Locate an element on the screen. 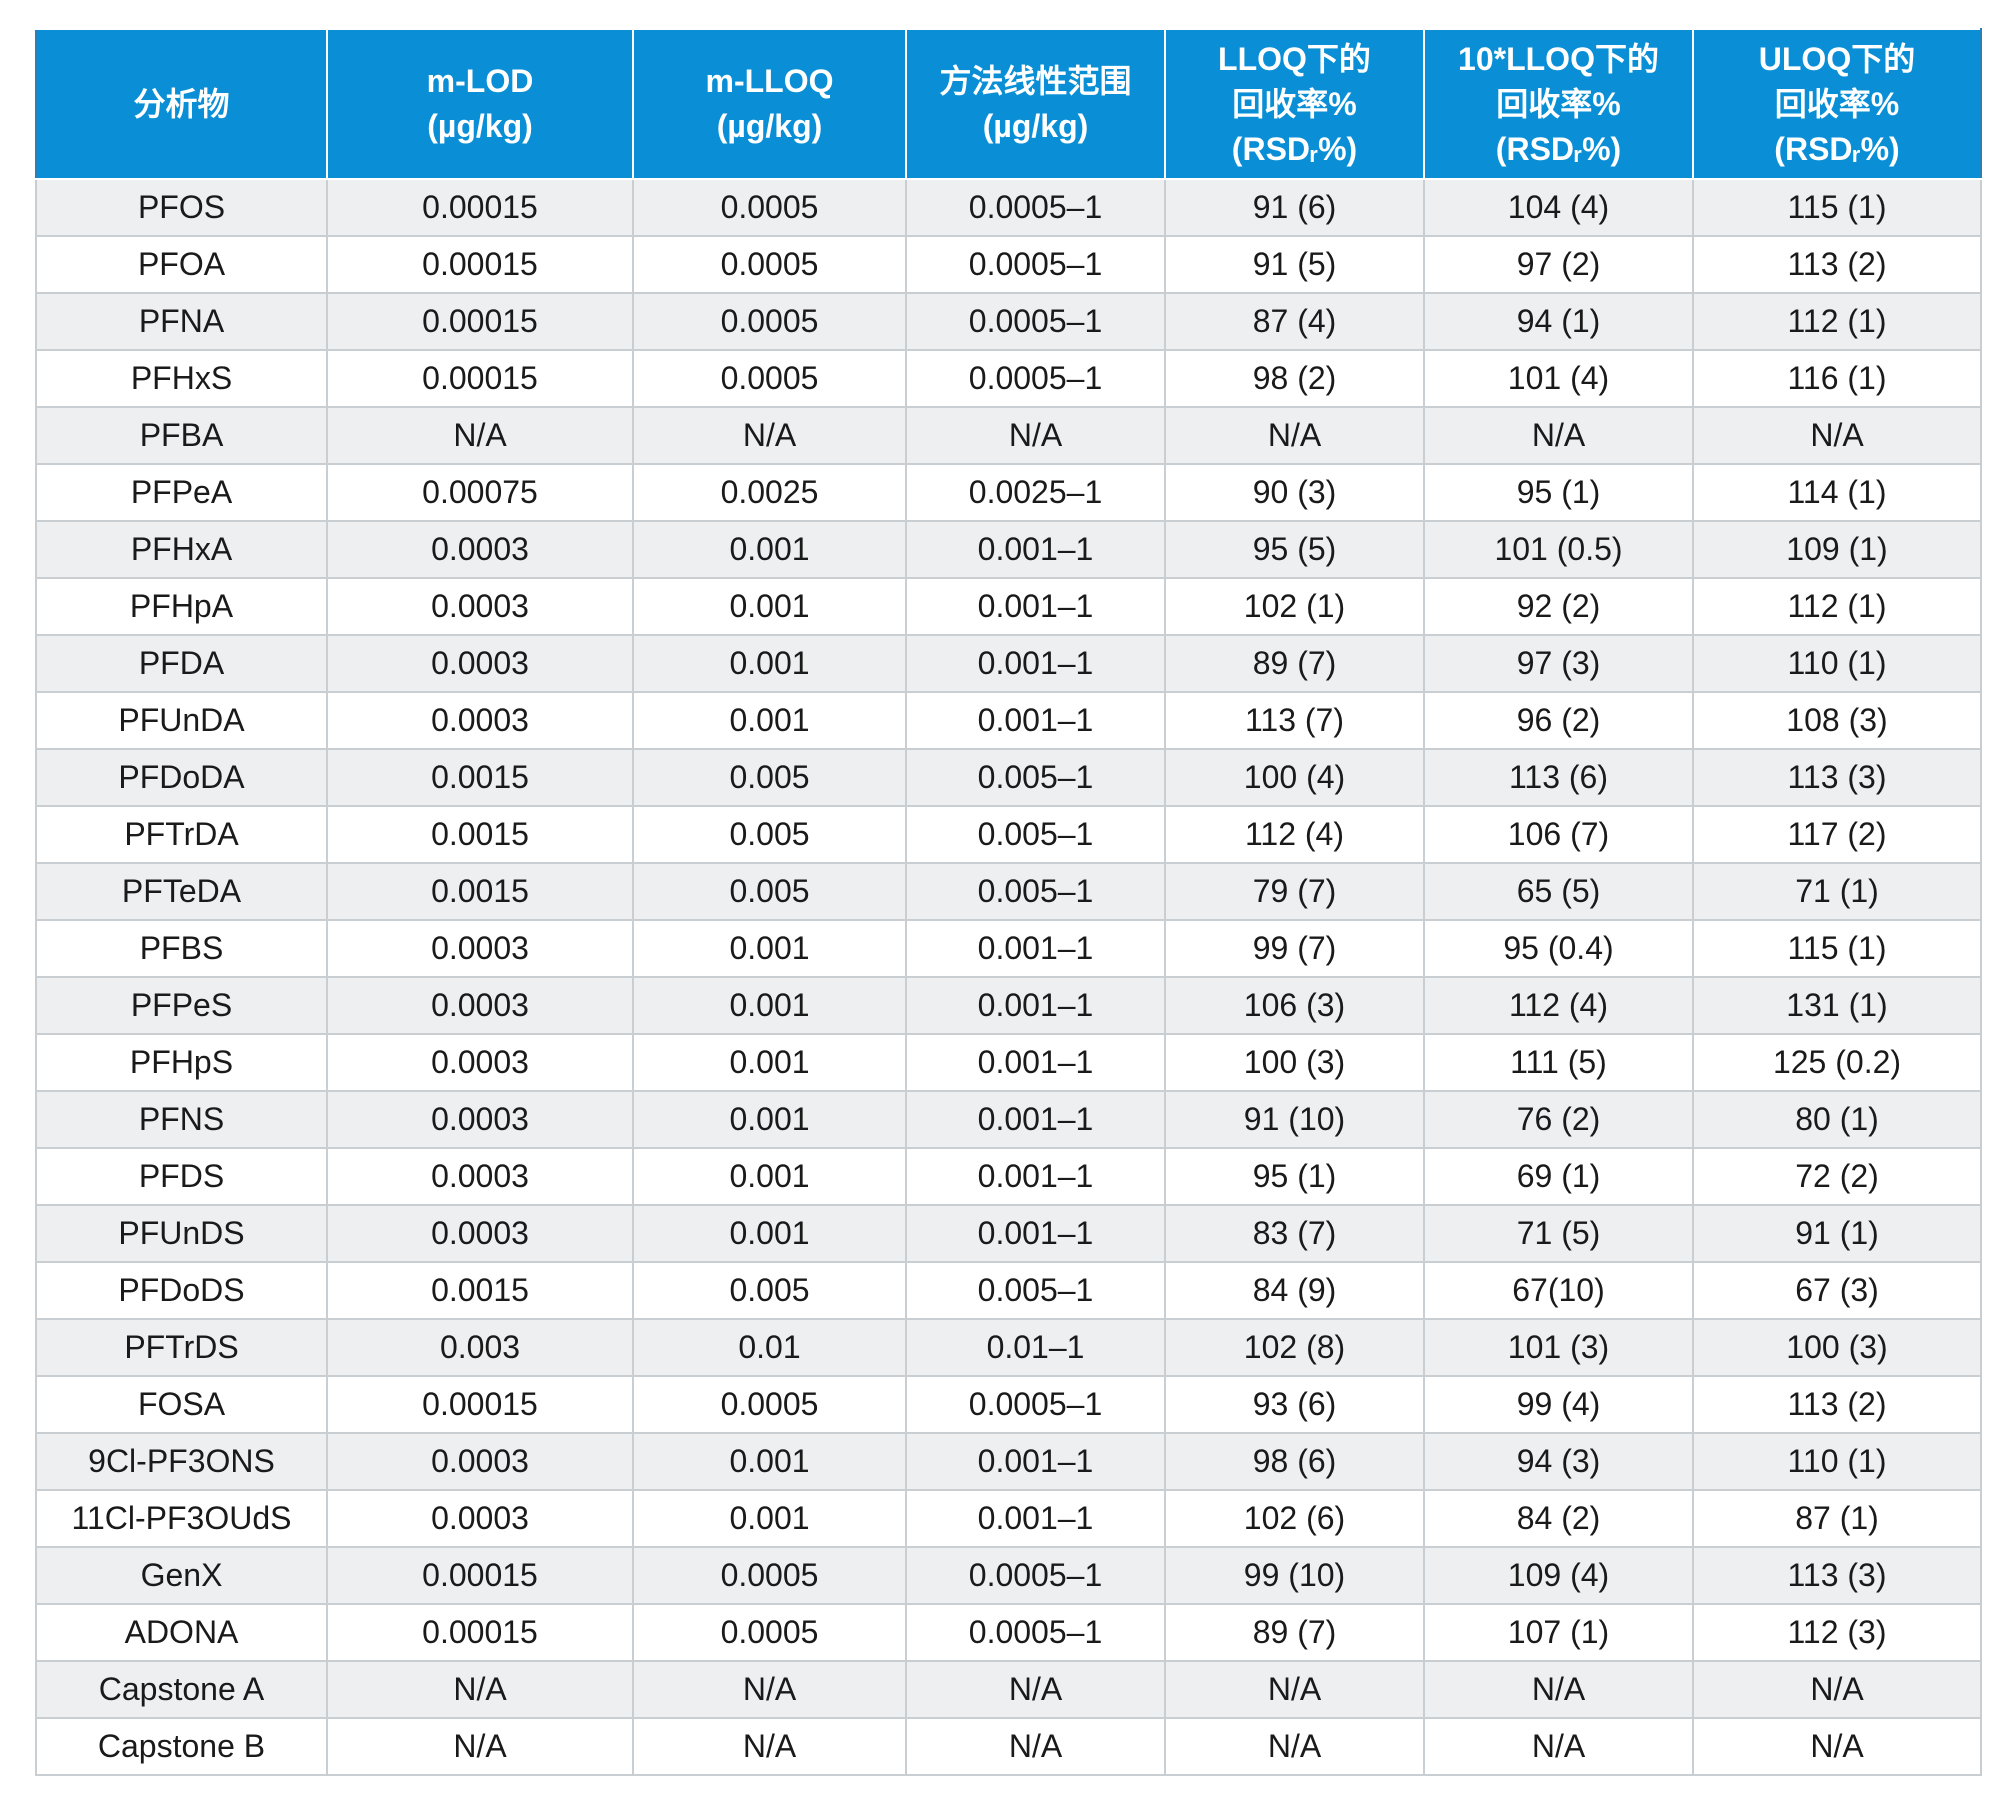  cell-m-lloq: 0.005 is located at coordinates (769, 891).